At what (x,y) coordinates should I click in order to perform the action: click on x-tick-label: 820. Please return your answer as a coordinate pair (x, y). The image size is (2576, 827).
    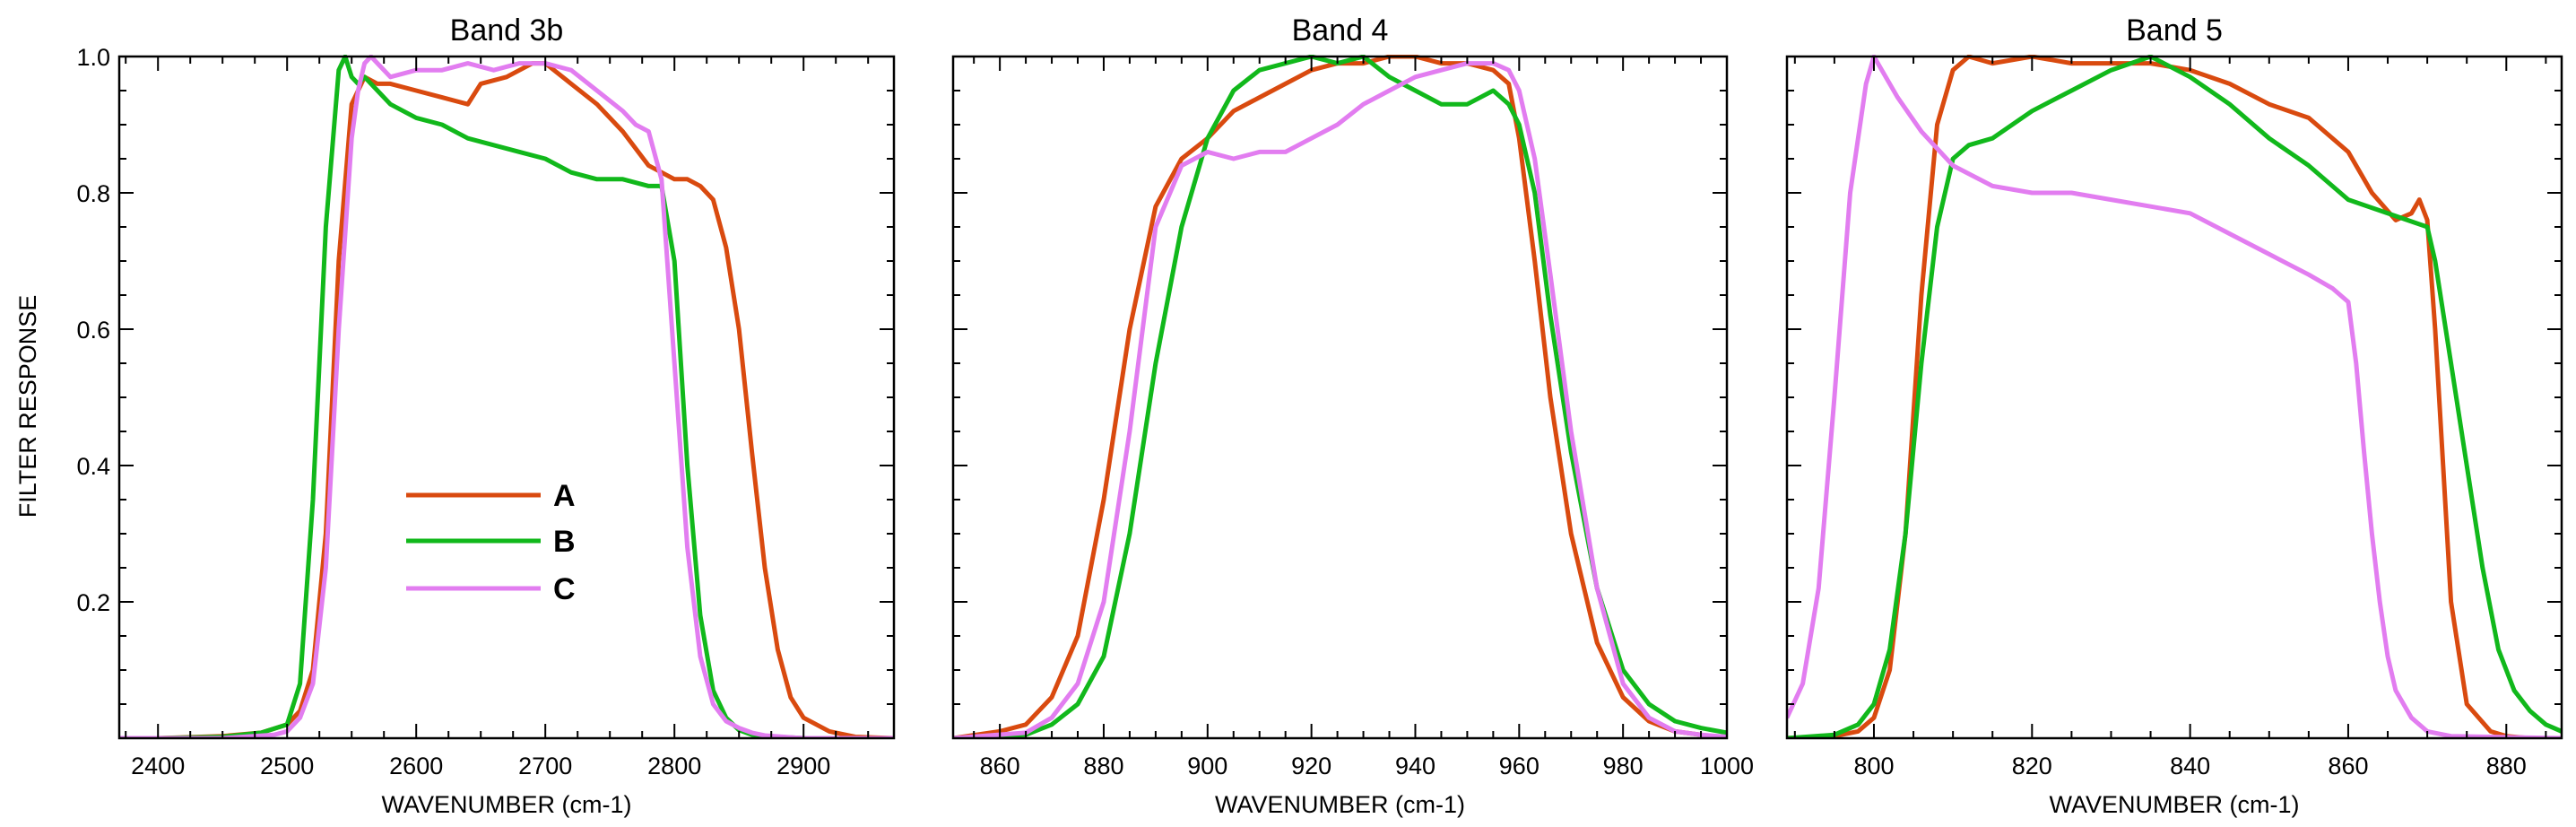
    Looking at the image, I should click on (2032, 766).